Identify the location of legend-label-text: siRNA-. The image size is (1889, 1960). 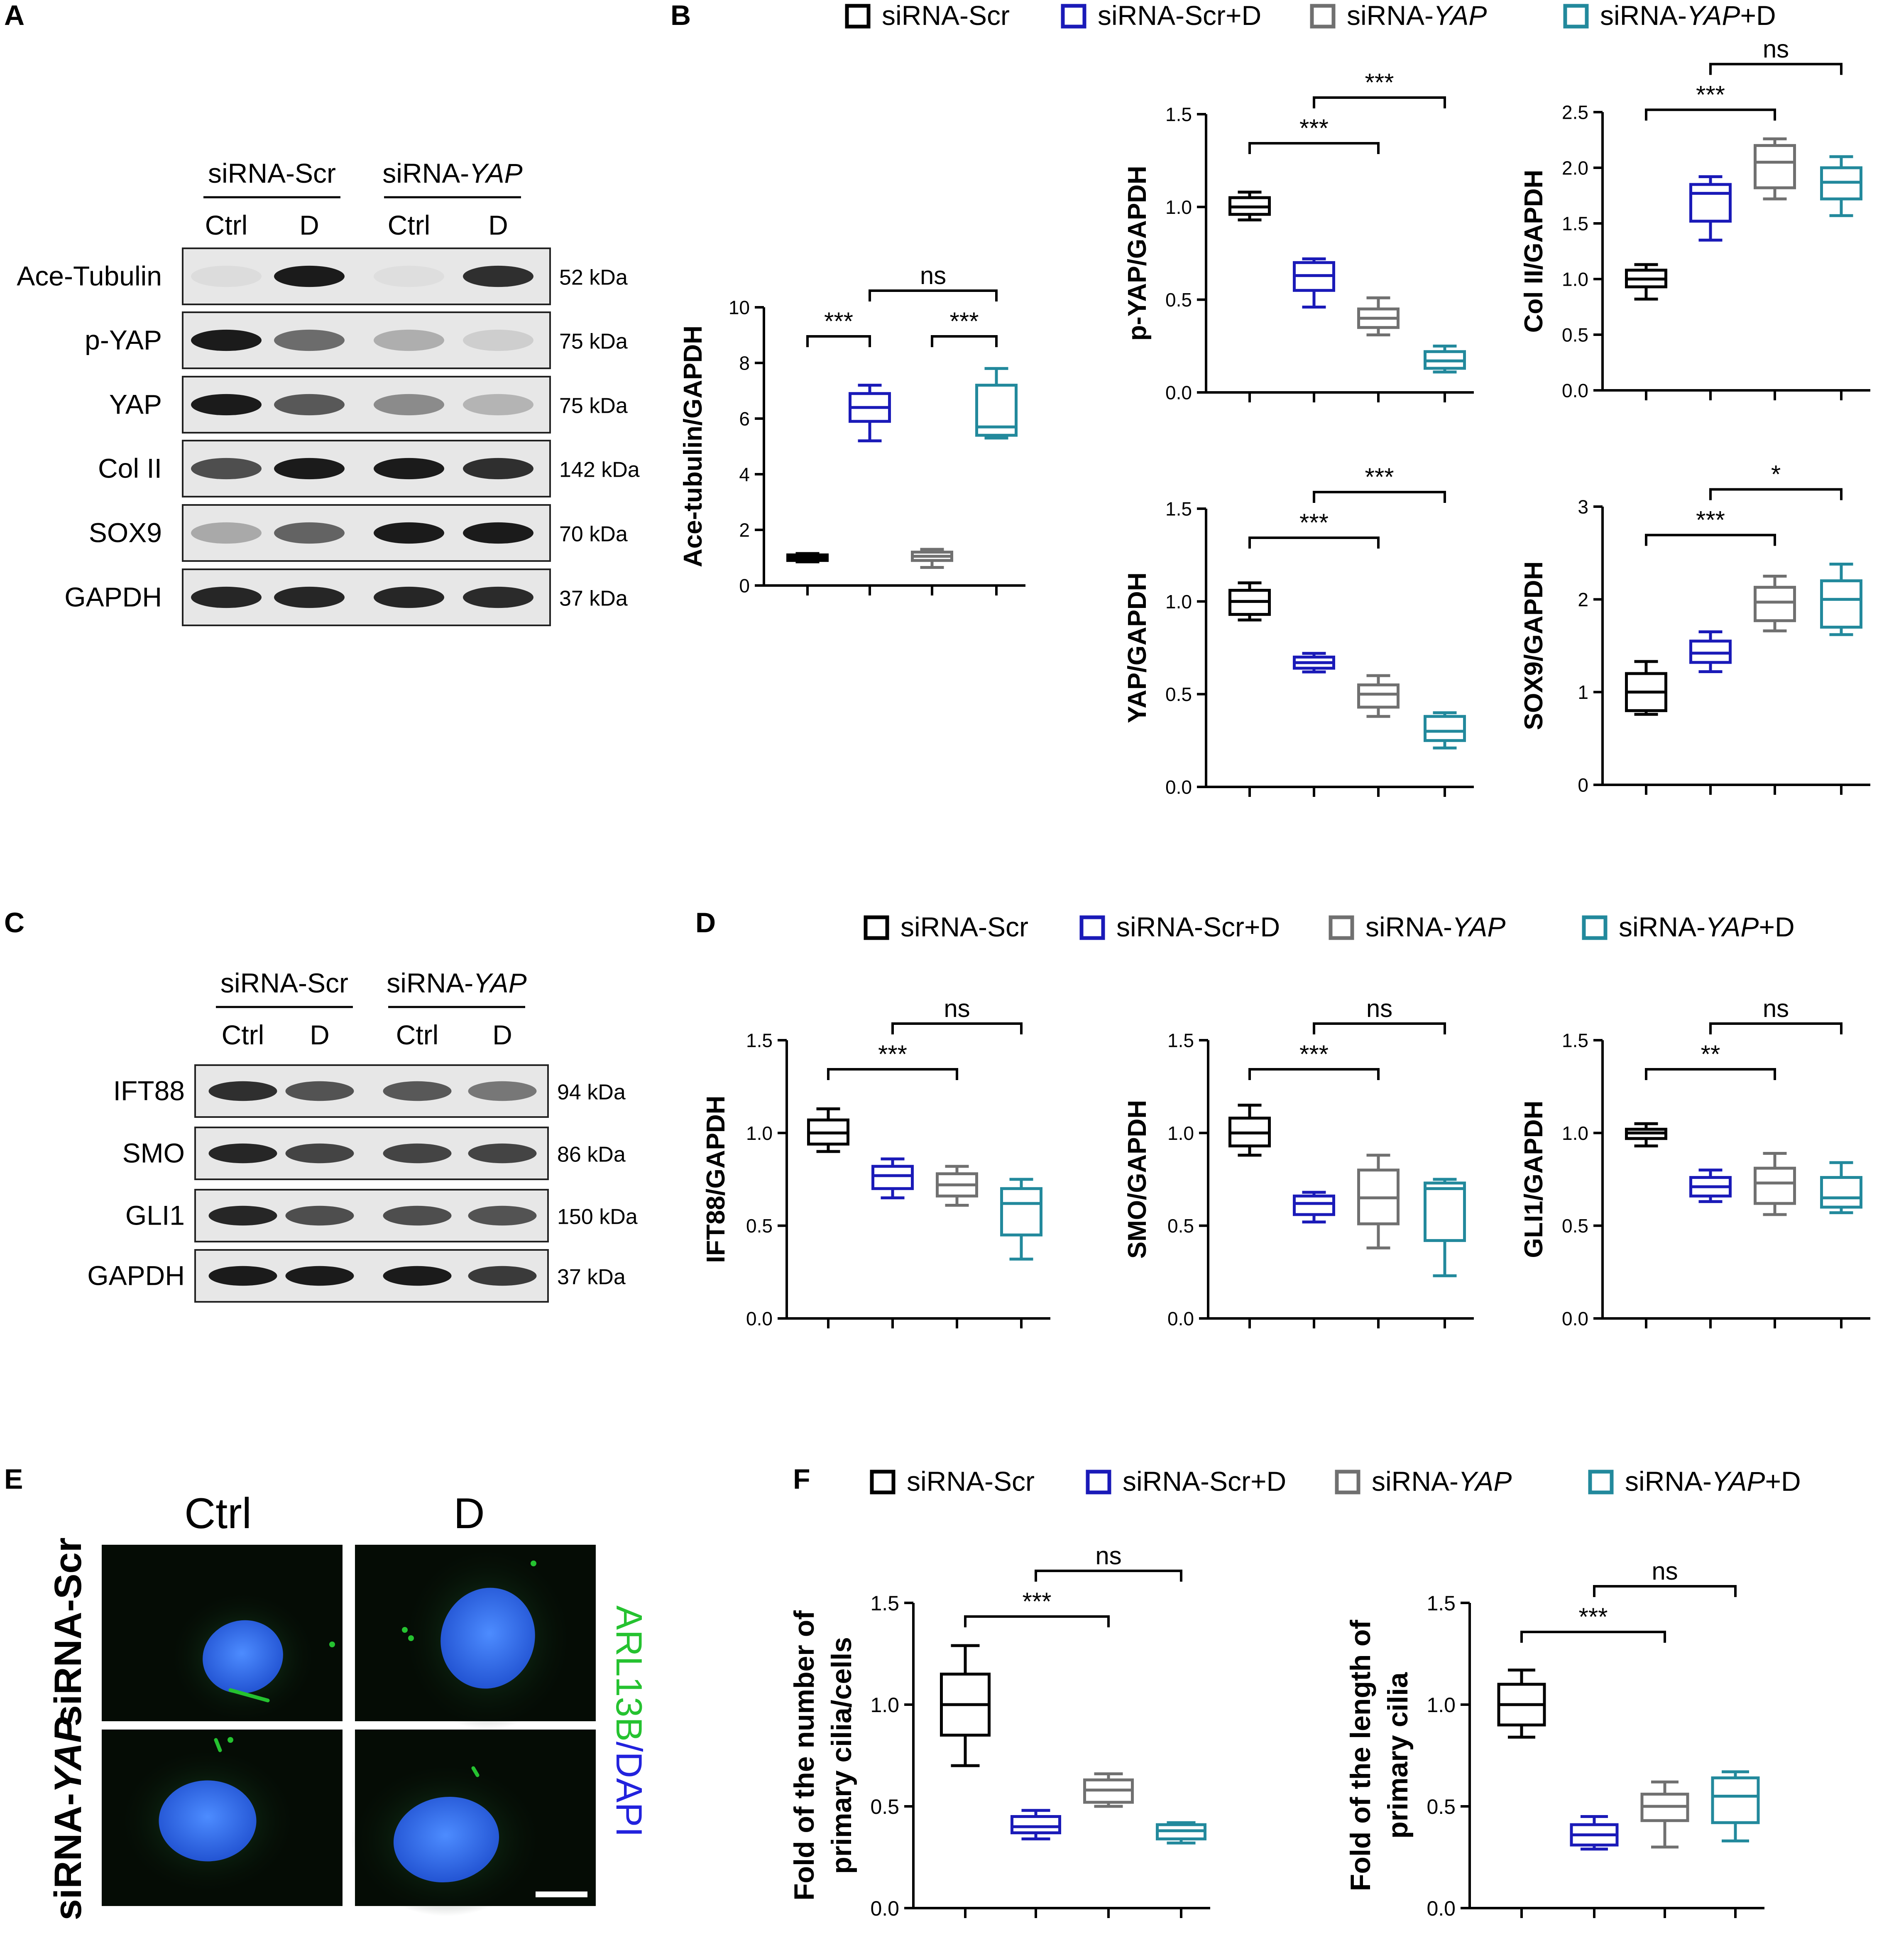
(1415, 1481).